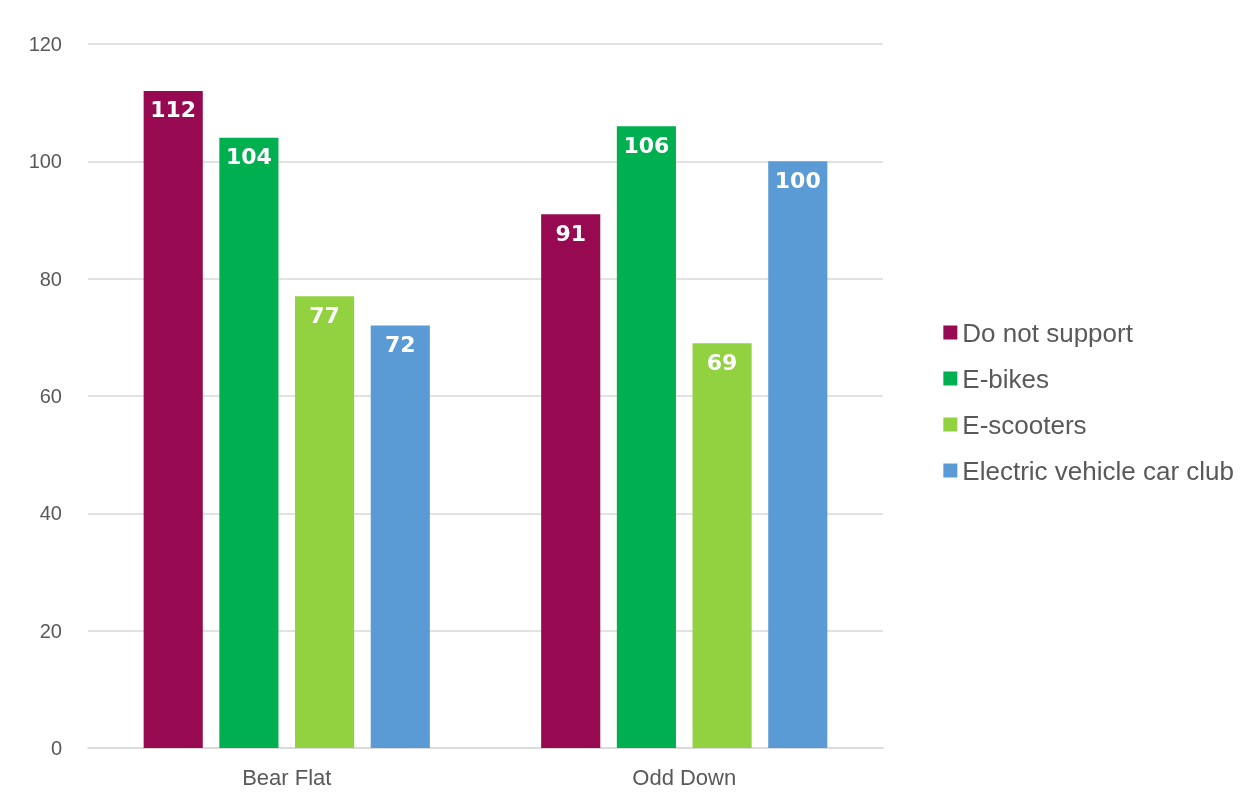 The height and width of the screenshot is (803, 1251). Describe the element at coordinates (45, 44) in the screenshot. I see `y-tick-label: 120` at that location.